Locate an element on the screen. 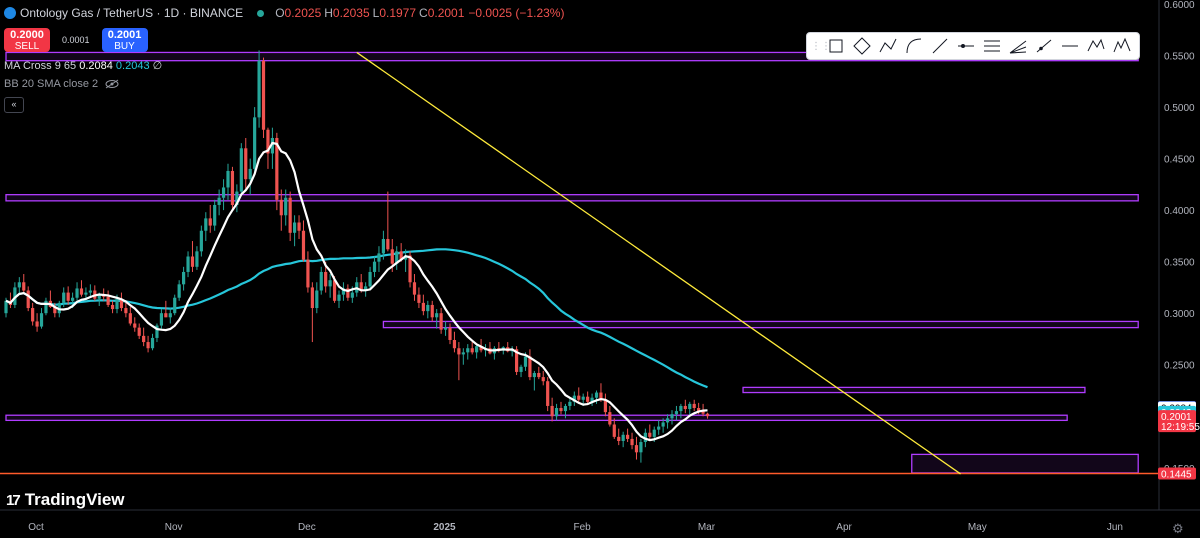  sell-button: 0.2000 SELL is located at coordinates (27, 40).